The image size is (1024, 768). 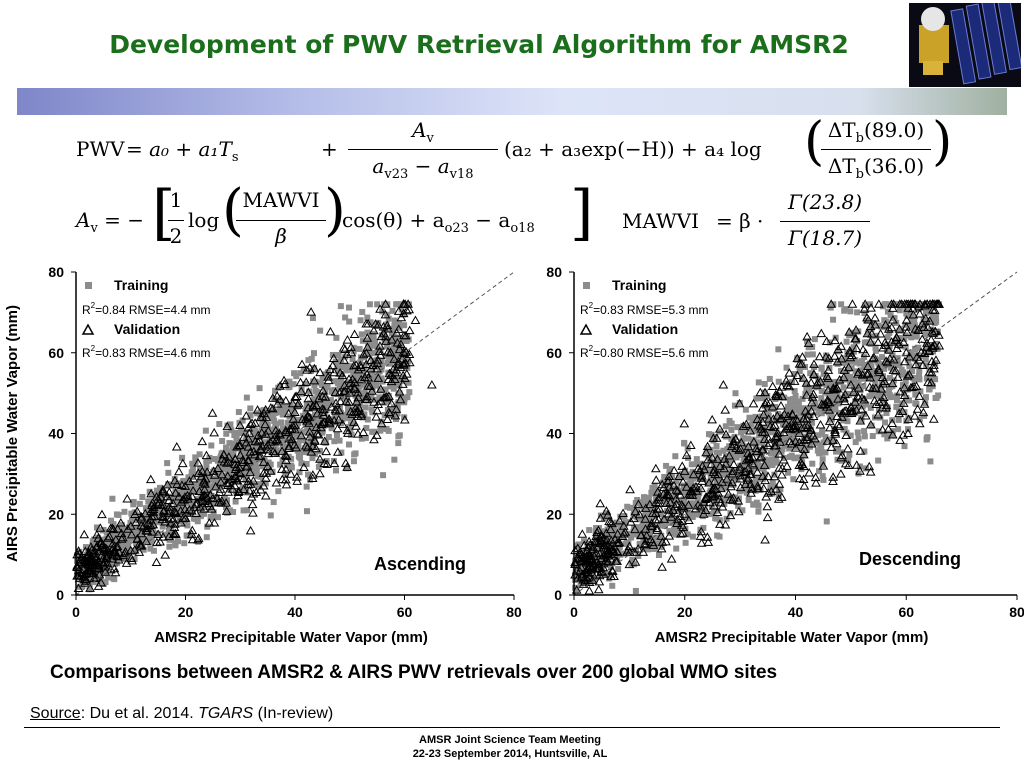 I want to click on legend-validation-stats: R2=0.83 RMSE=4.6 mm, so click(x=146, y=352).